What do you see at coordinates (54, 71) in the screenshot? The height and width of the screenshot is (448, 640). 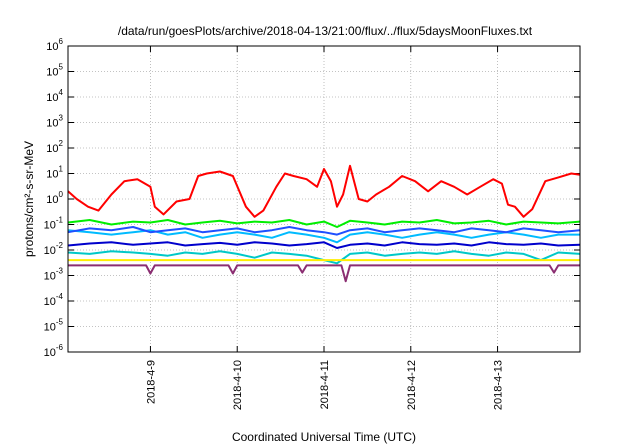 I see `y-tick-label: 10⁵` at bounding box center [54, 71].